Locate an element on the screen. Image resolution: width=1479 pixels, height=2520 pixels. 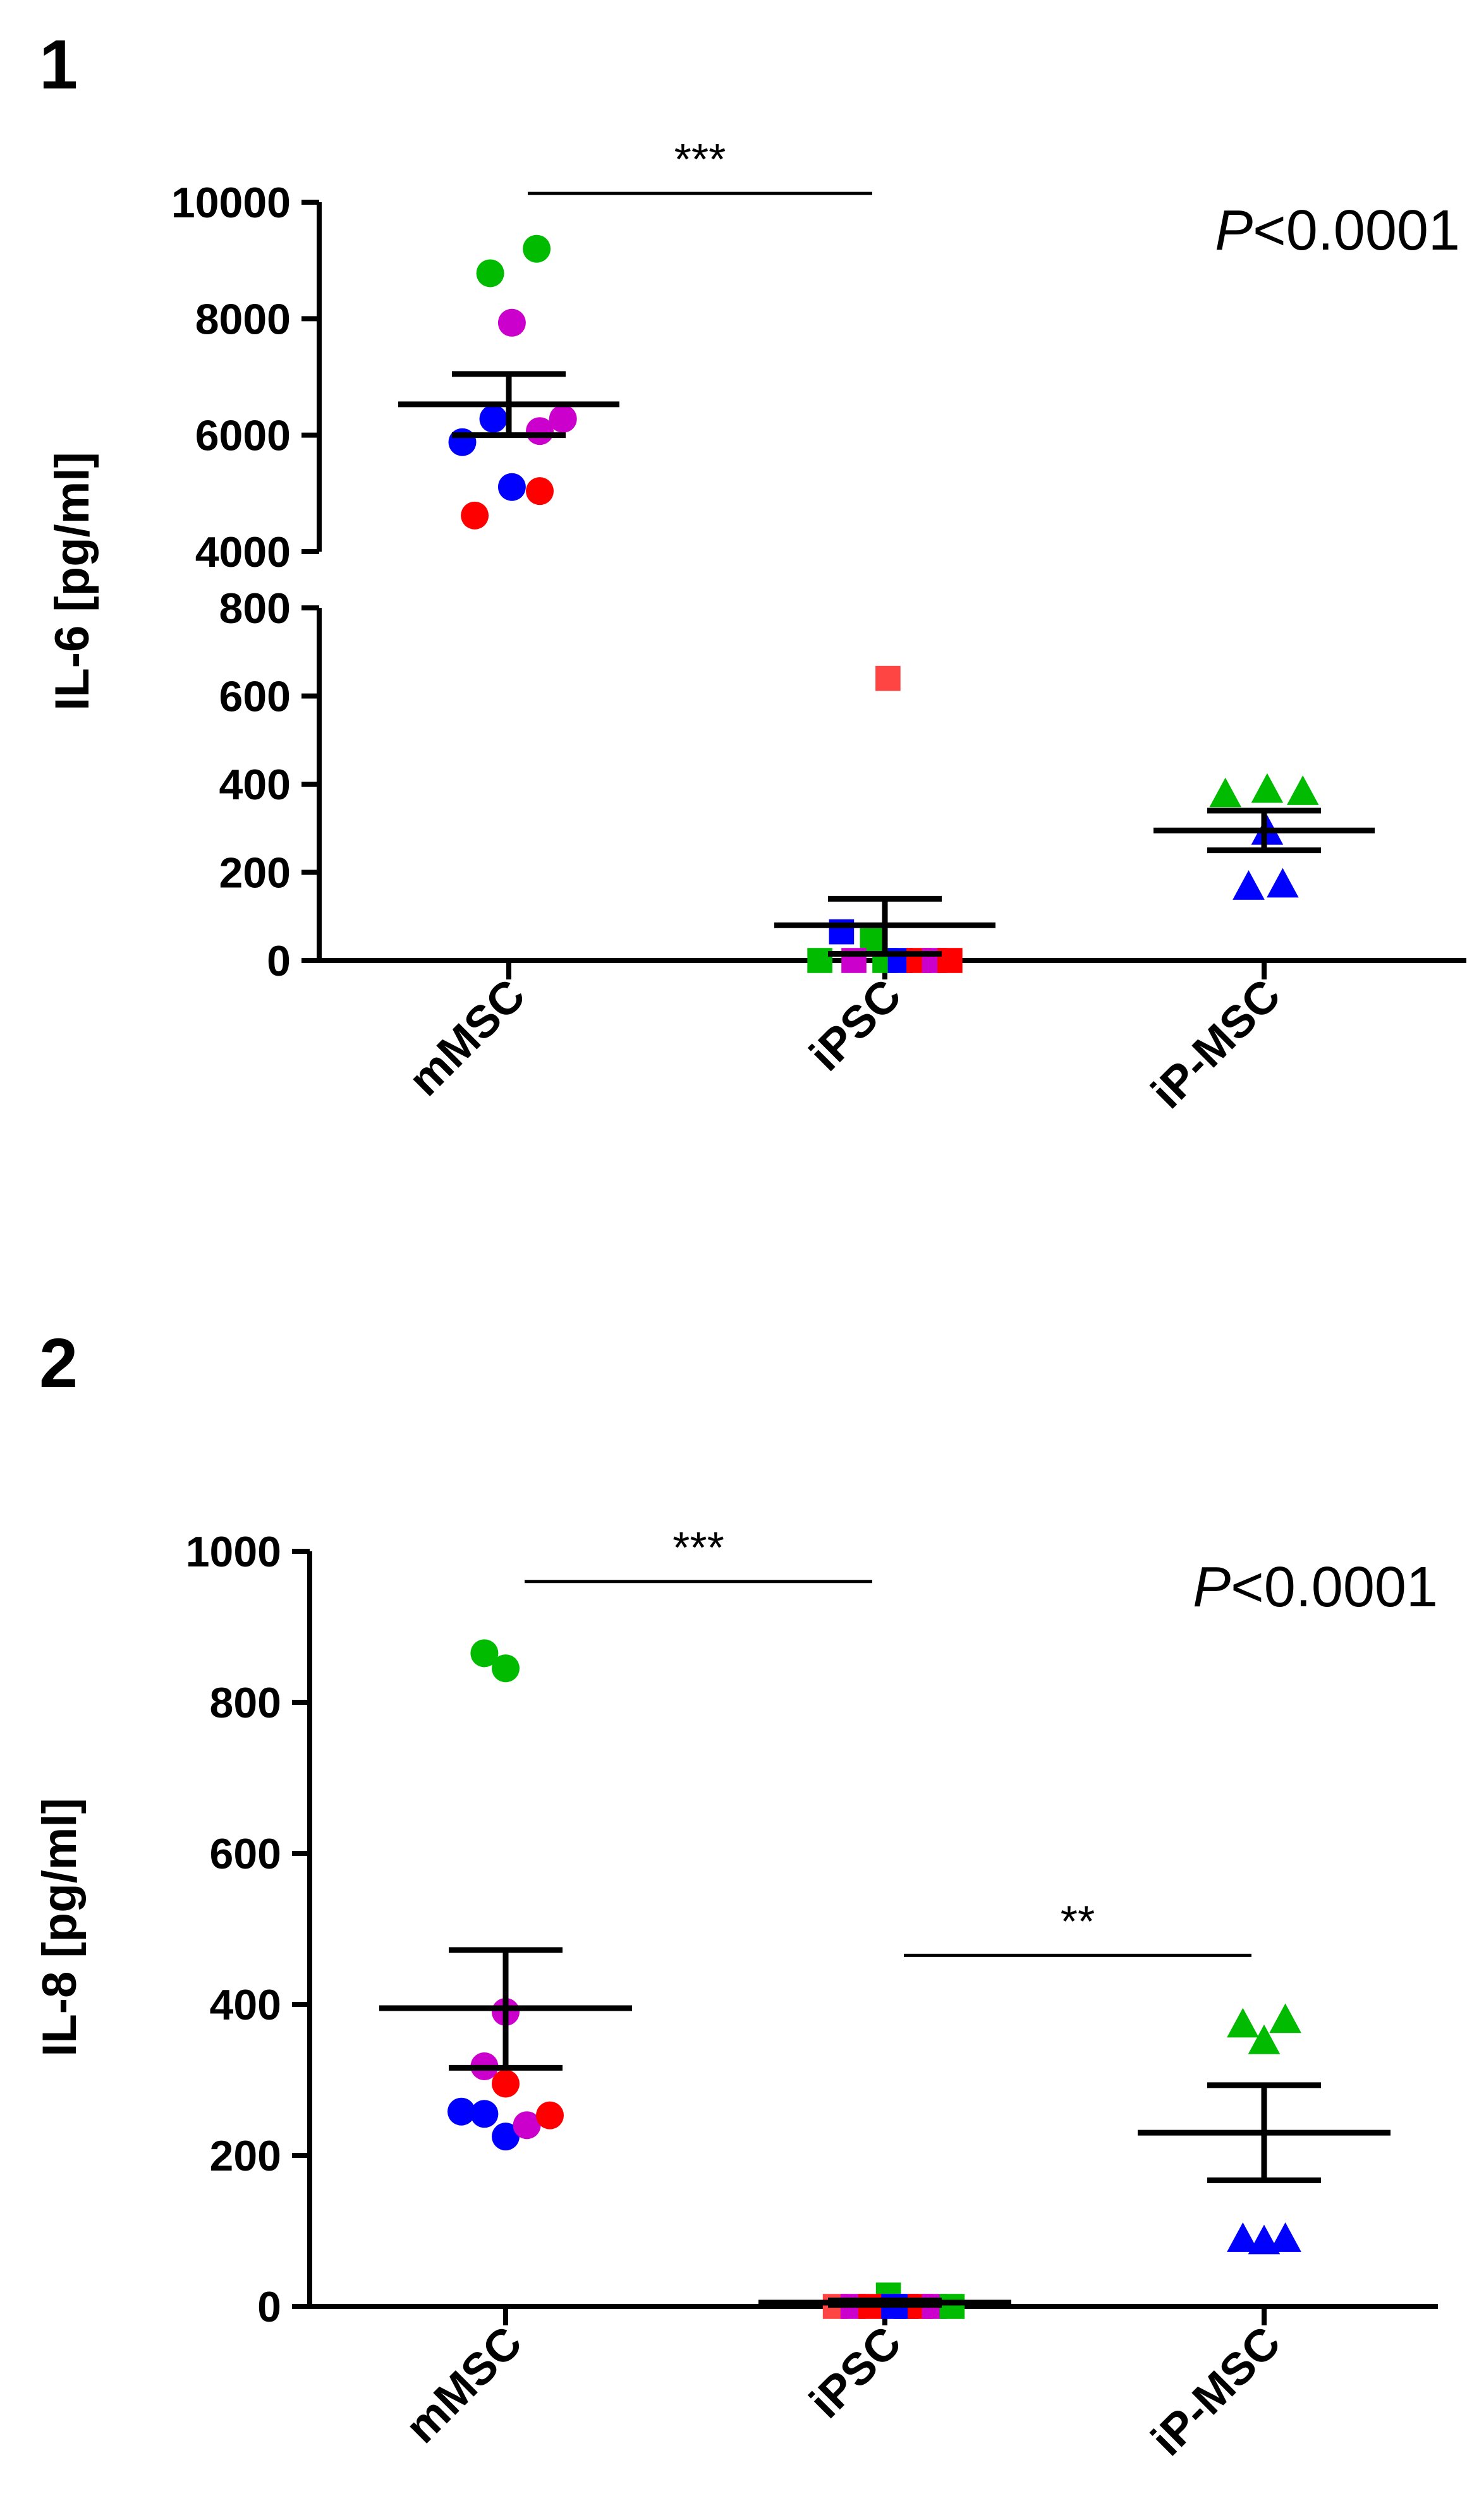
y-tick-label: 1000 is located at coordinates (233, 1552).